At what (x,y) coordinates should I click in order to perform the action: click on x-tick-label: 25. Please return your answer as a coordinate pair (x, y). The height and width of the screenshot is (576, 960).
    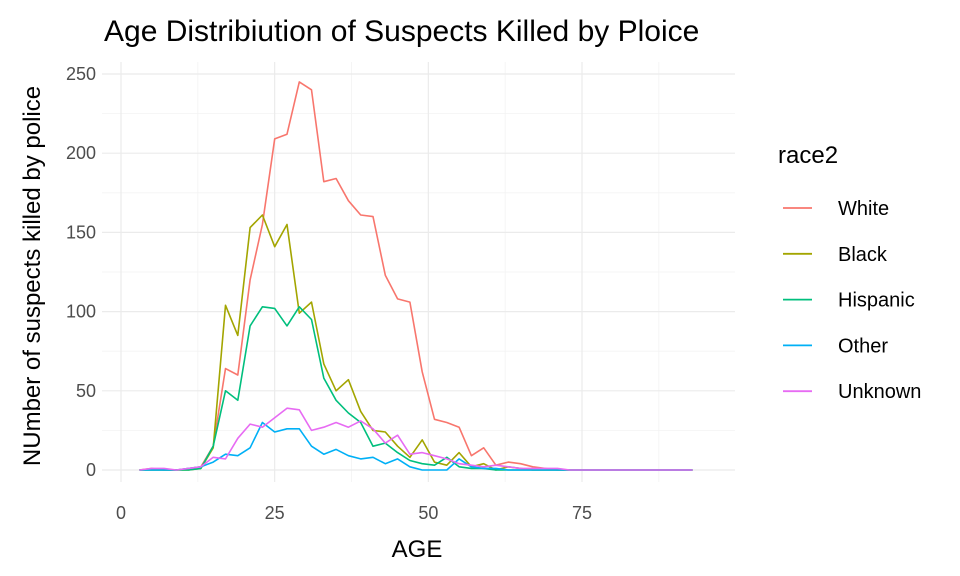
    Looking at the image, I should click on (275, 513).